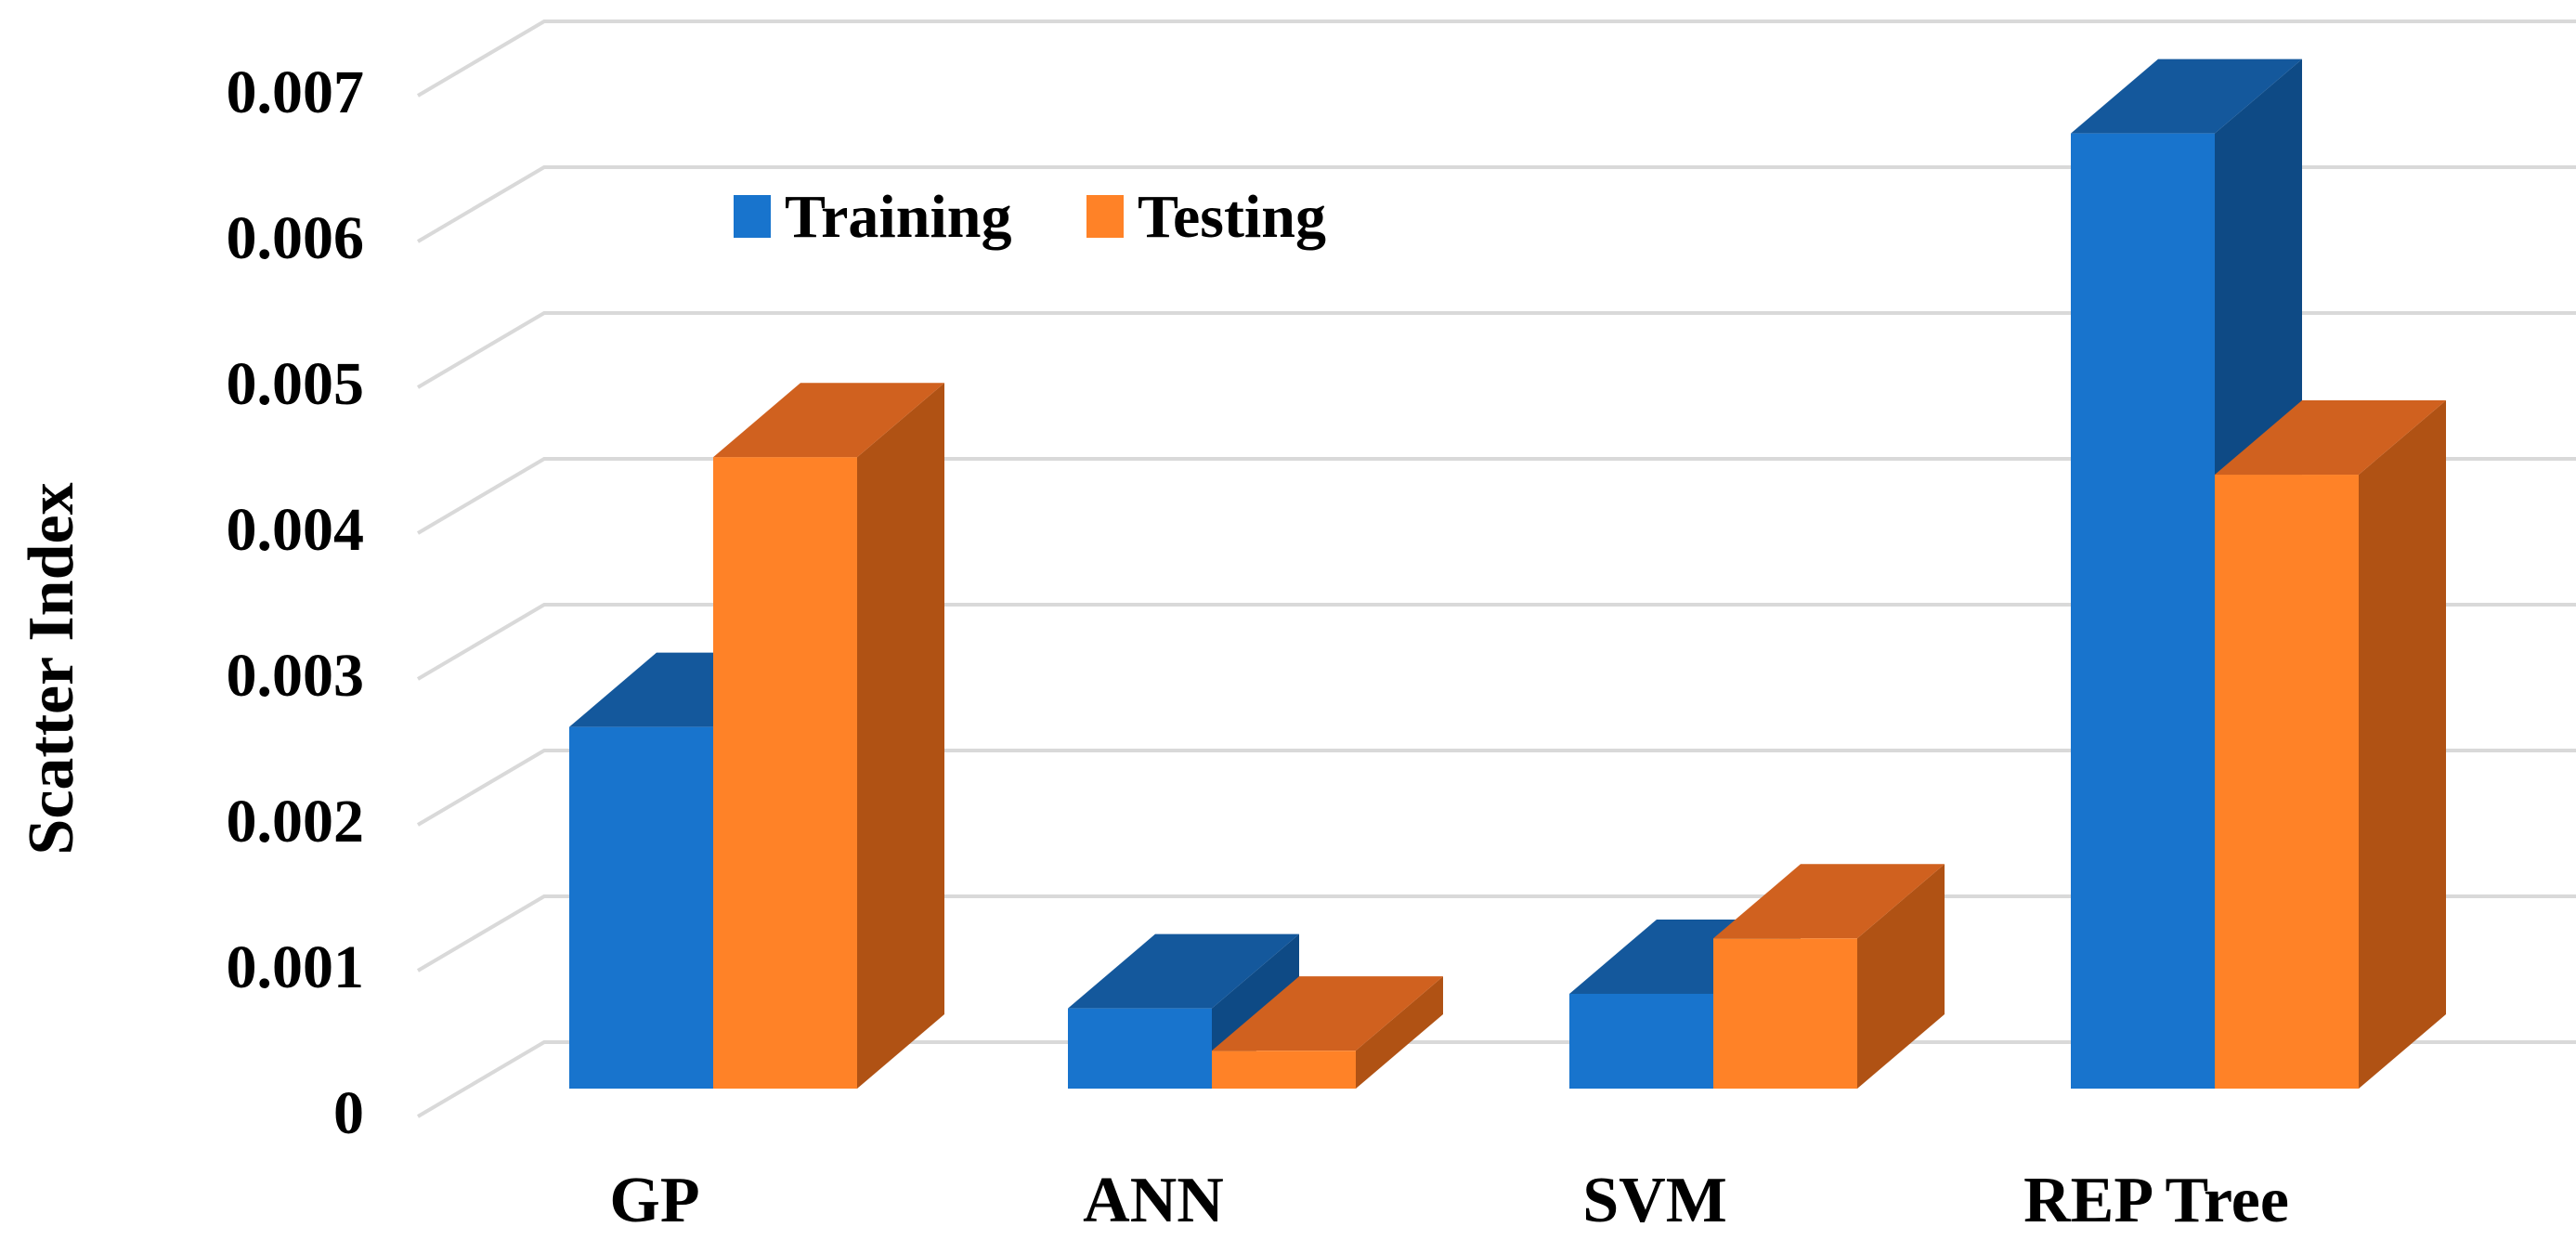 This screenshot has width=2576, height=1240. I want to click on x-category-label: REP Tree, so click(2156, 1201).